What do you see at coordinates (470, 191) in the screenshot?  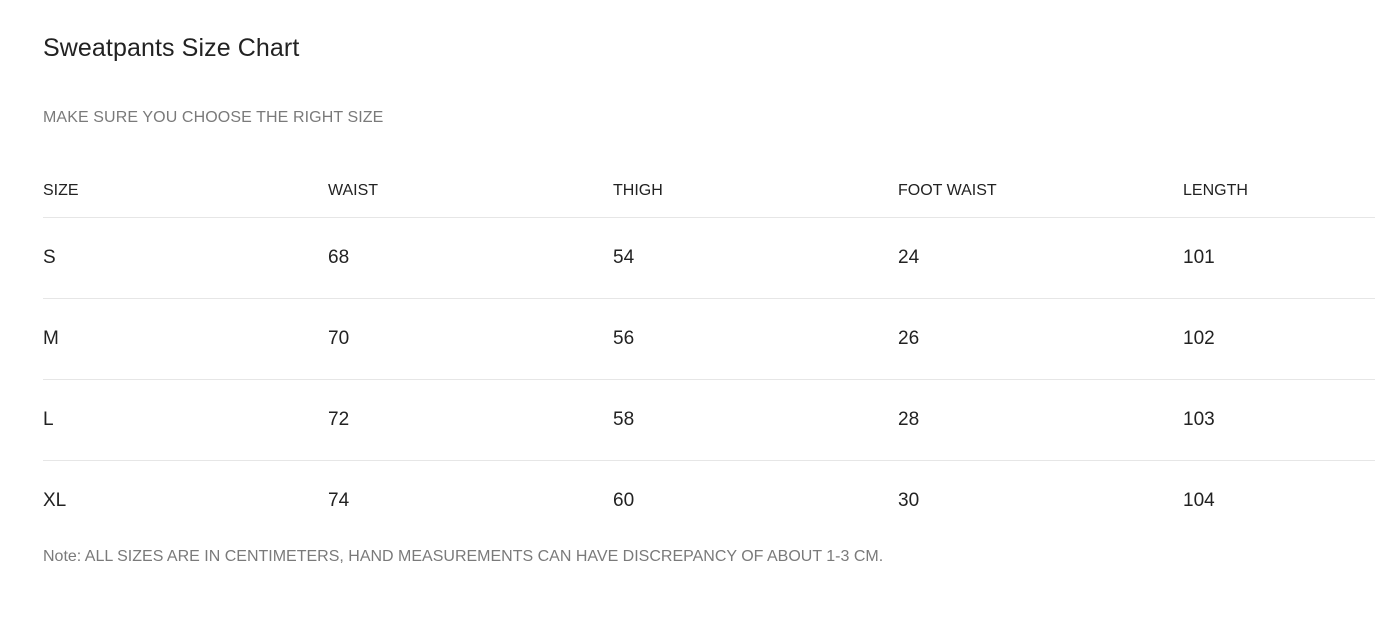 I see `column-header-waist: WAIST` at bounding box center [470, 191].